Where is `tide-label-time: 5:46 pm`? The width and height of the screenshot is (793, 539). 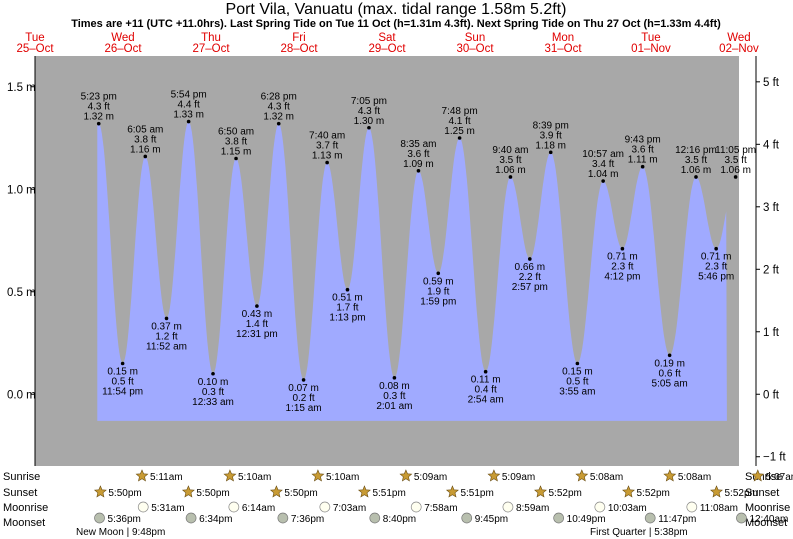
tide-label-time: 5:46 pm is located at coordinates (716, 277).